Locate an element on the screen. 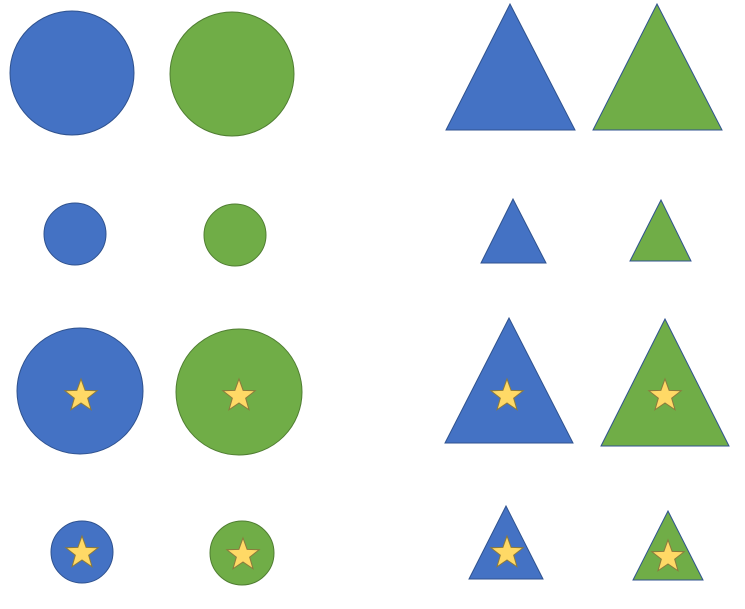  blue-circle is located at coordinates (72, 73).